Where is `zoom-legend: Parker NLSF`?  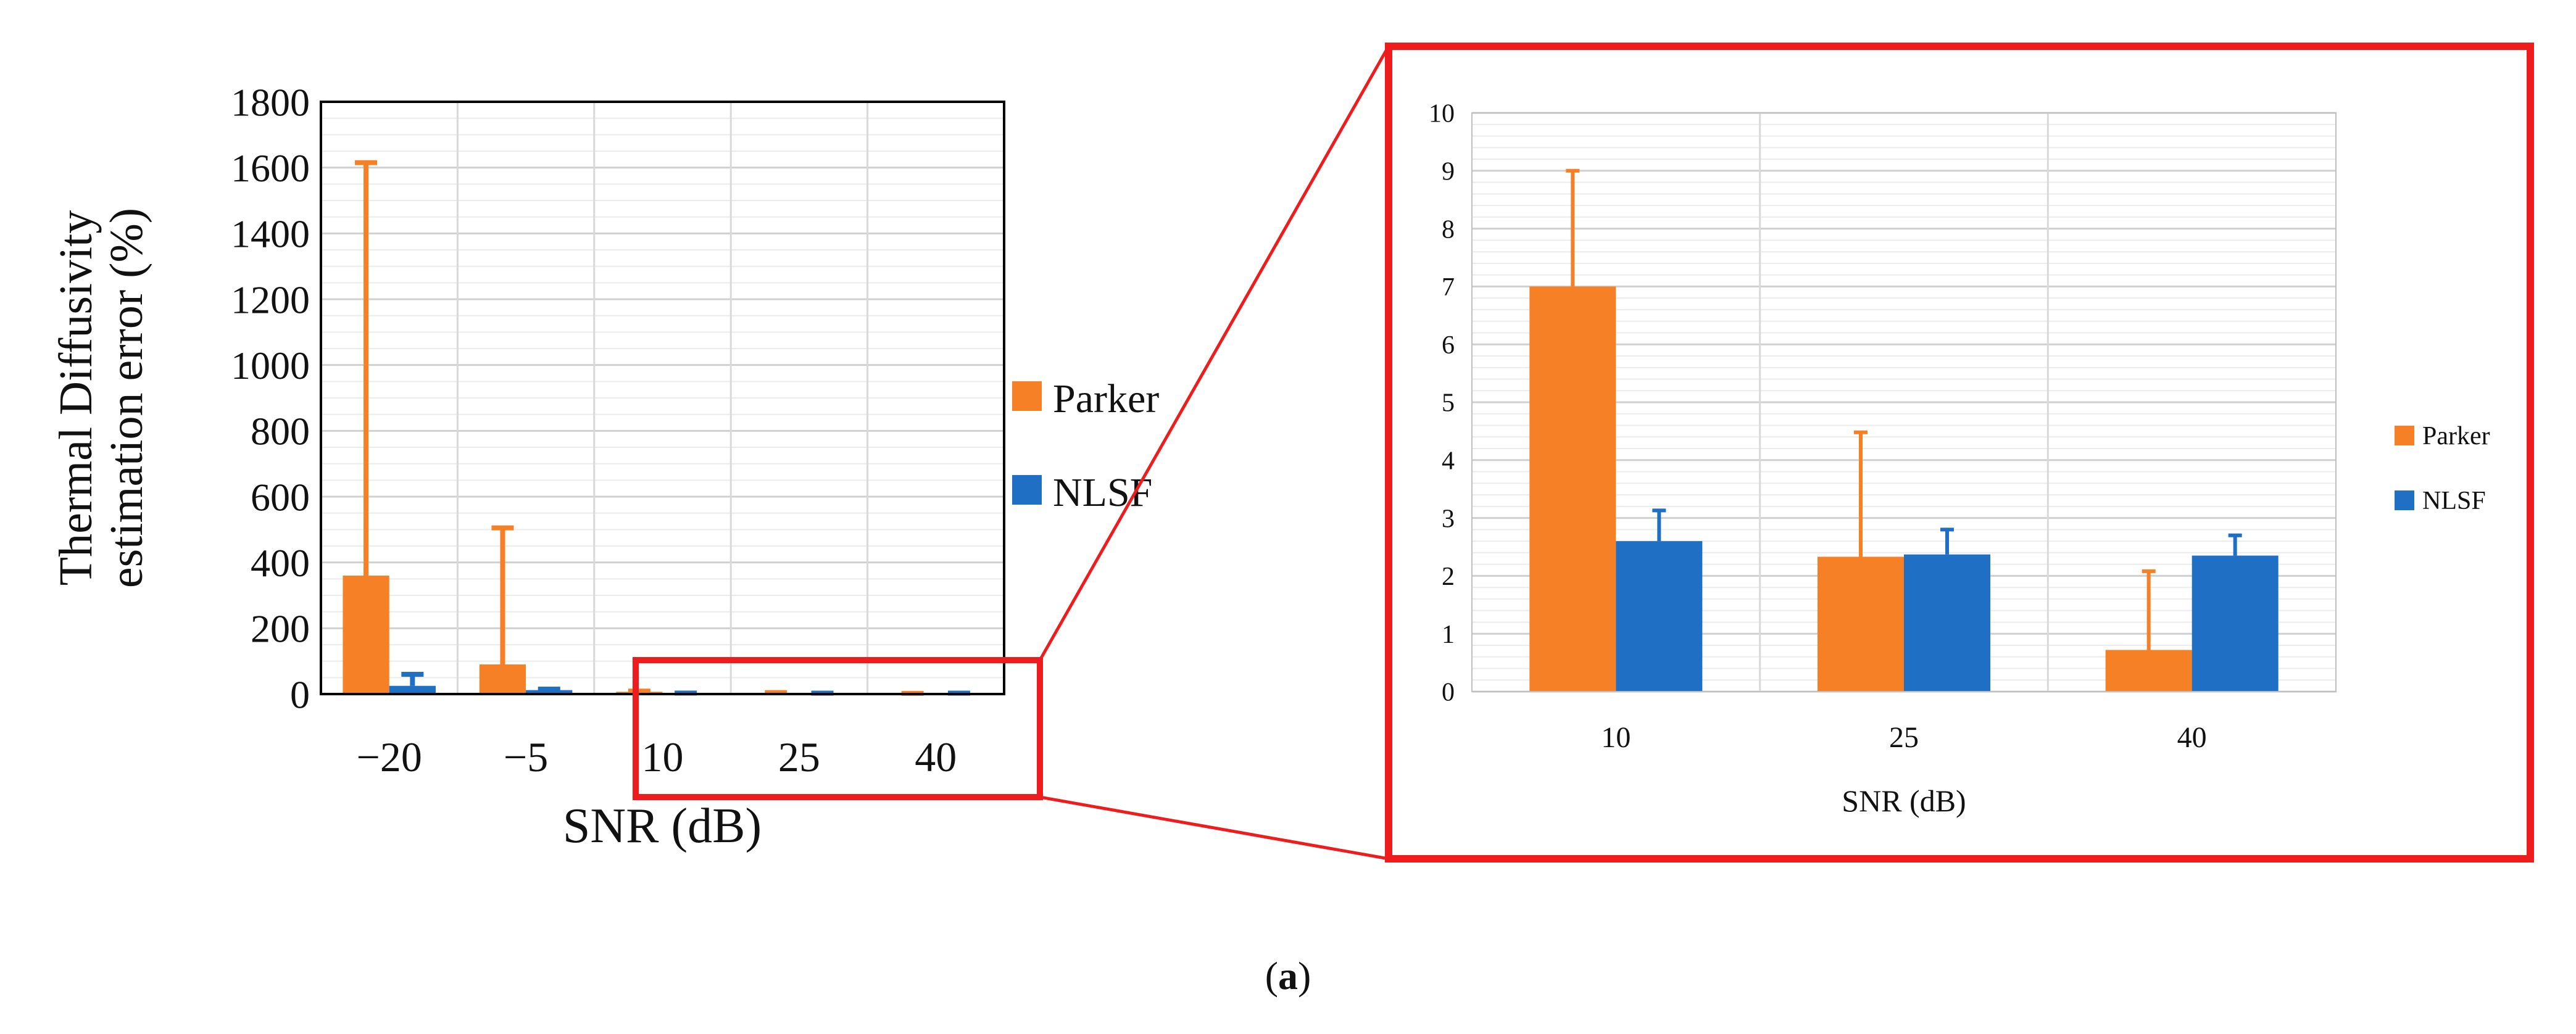 zoom-legend: Parker NLSF is located at coordinates (2443, 468).